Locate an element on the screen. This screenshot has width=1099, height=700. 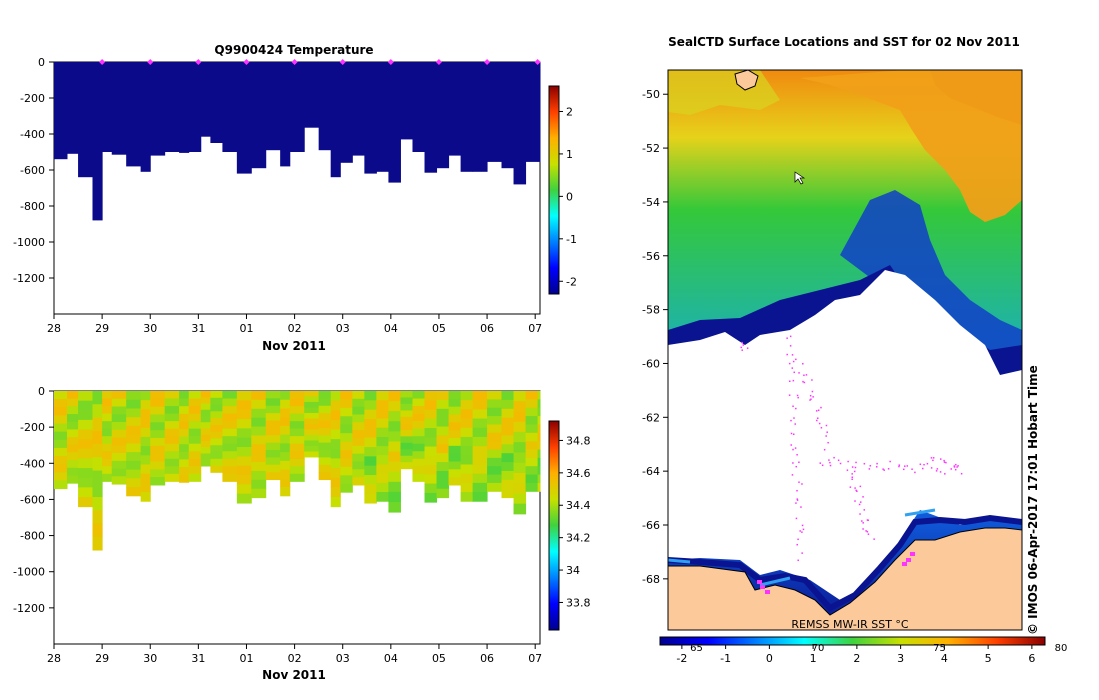
colorbar-tick-label: 34.2 is located at coordinates (578, 538).